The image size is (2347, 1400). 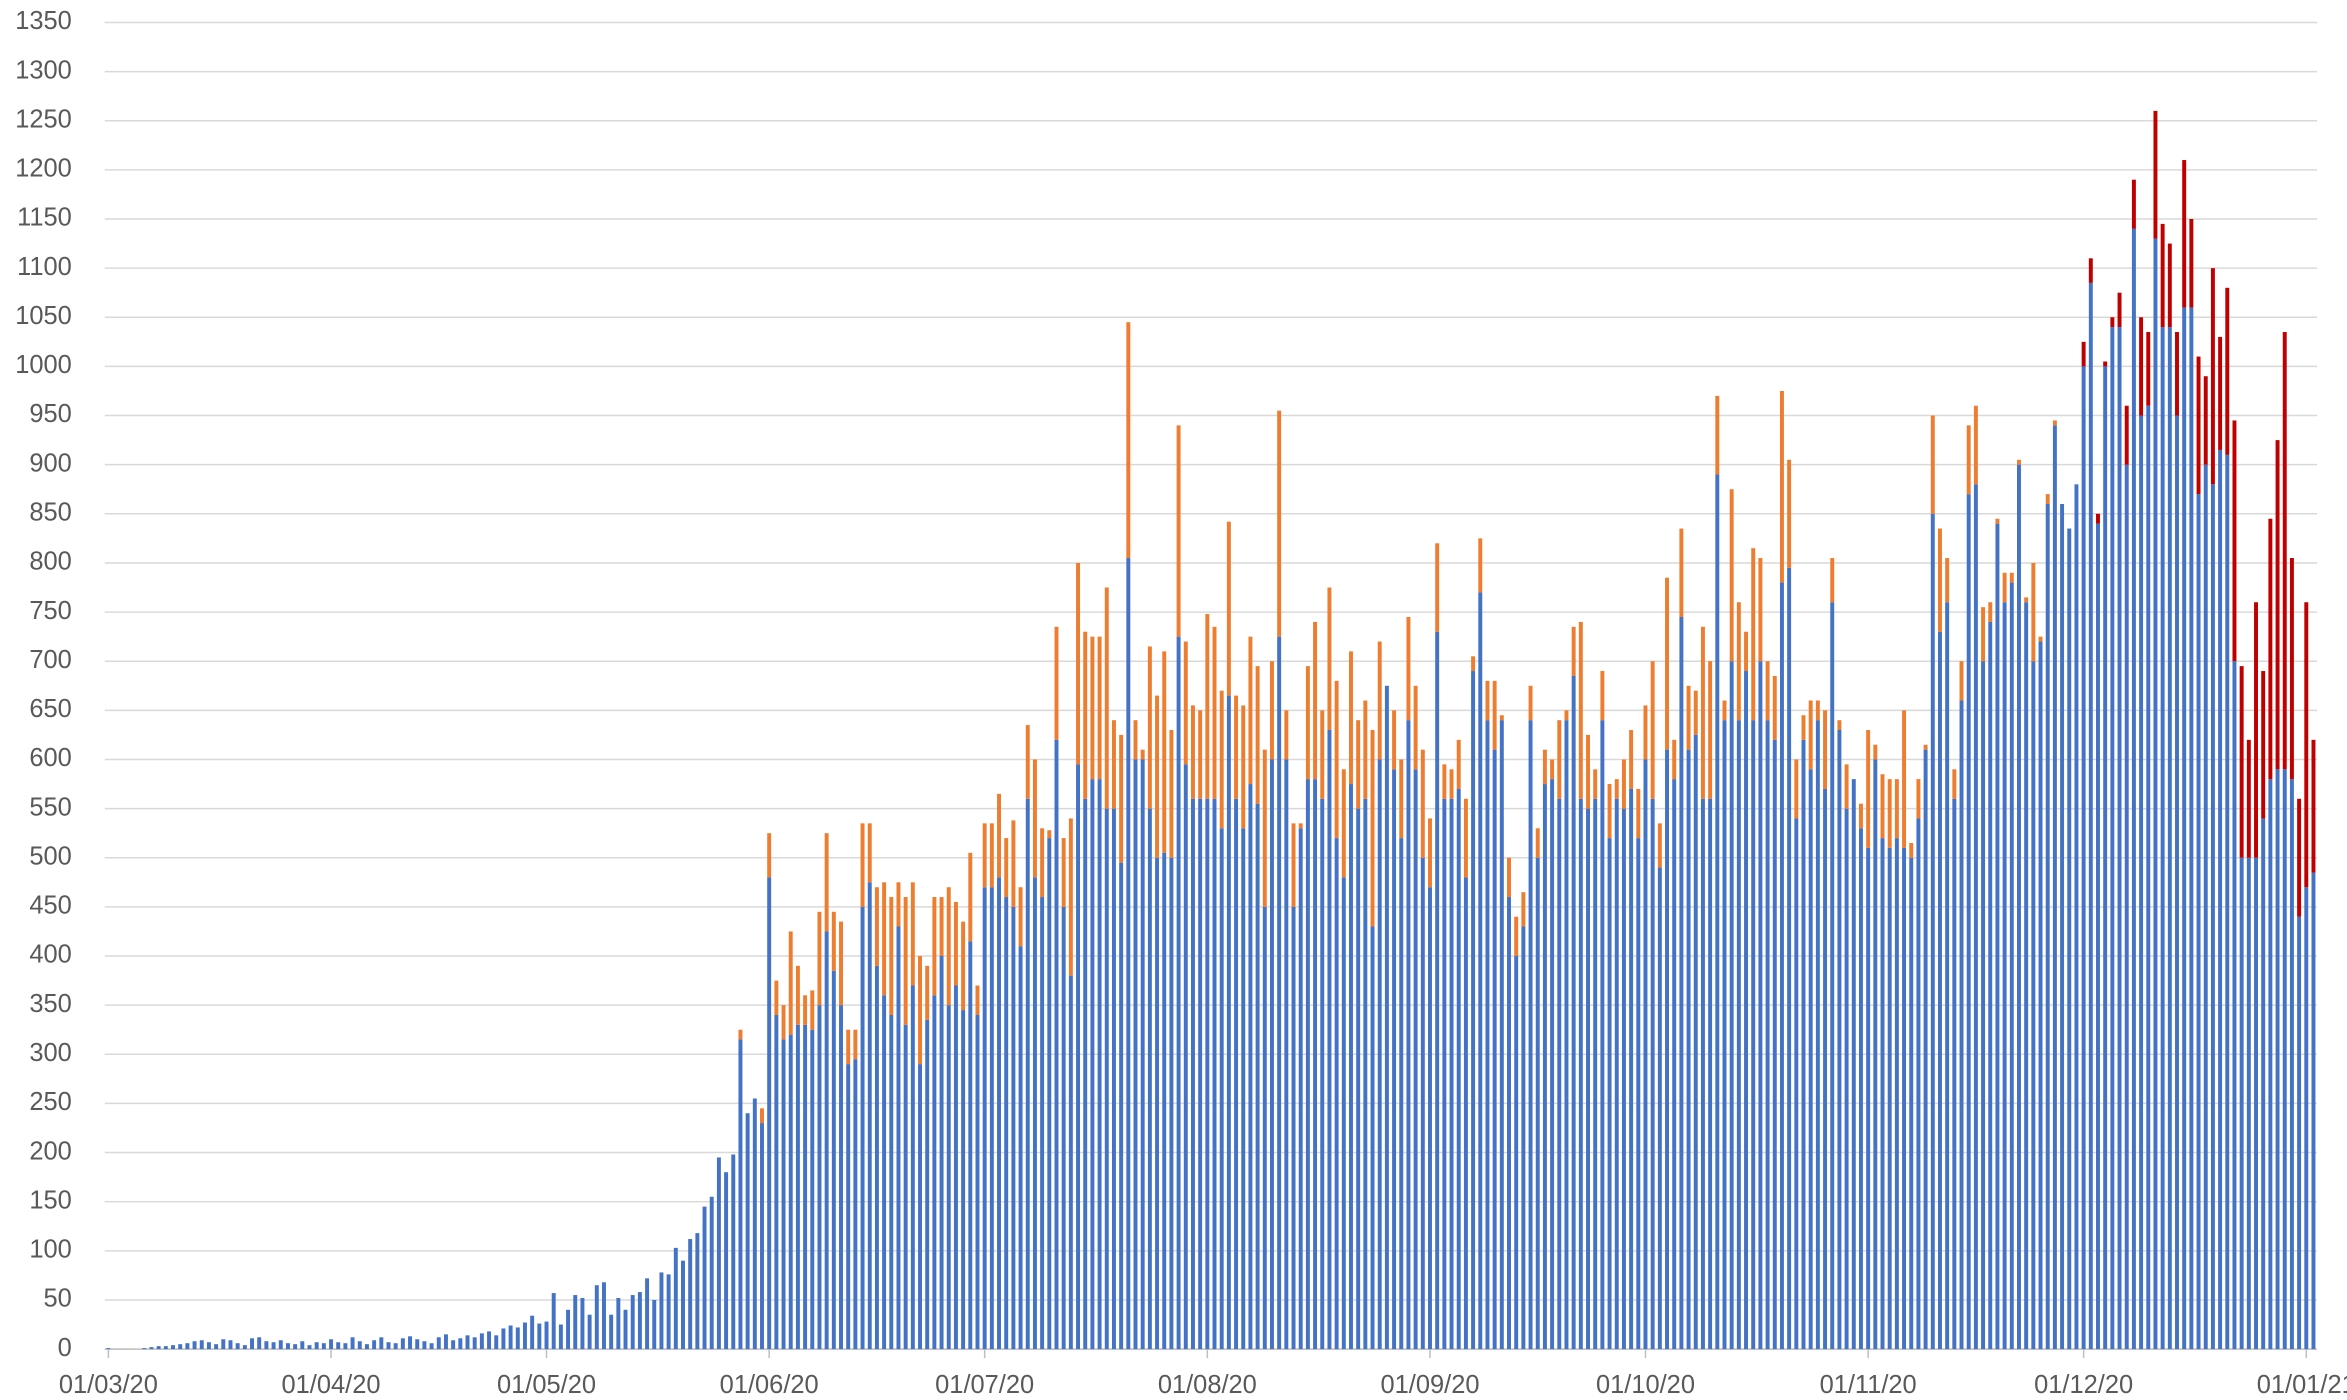 I want to click on y-tick-label: 850, so click(x=50, y=513).